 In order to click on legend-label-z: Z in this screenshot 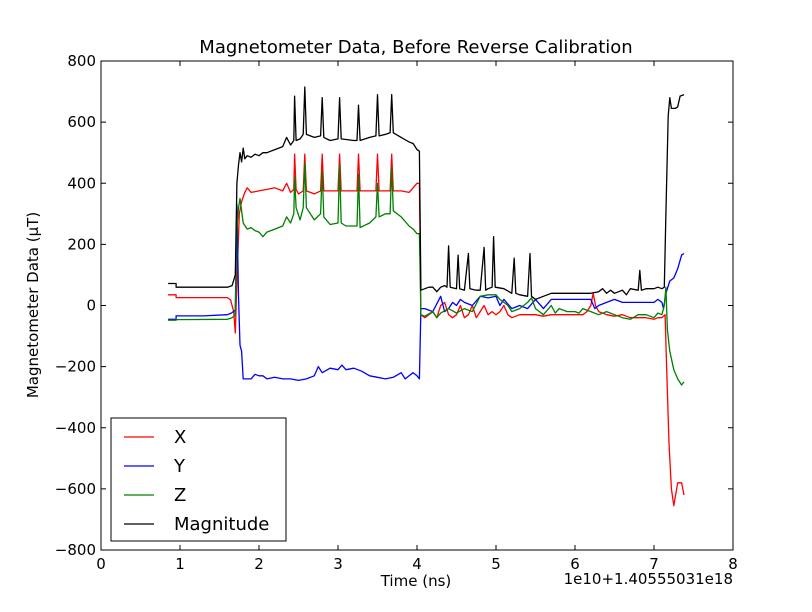, I will do `click(180, 495)`.